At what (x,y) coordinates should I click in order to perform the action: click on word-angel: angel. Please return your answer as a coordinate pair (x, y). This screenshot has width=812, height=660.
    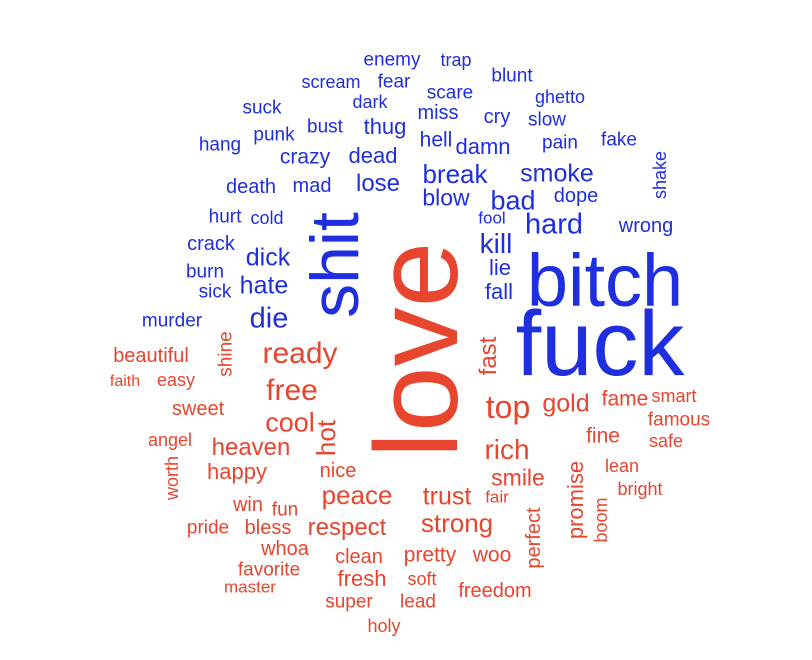
    Looking at the image, I should click on (170, 440).